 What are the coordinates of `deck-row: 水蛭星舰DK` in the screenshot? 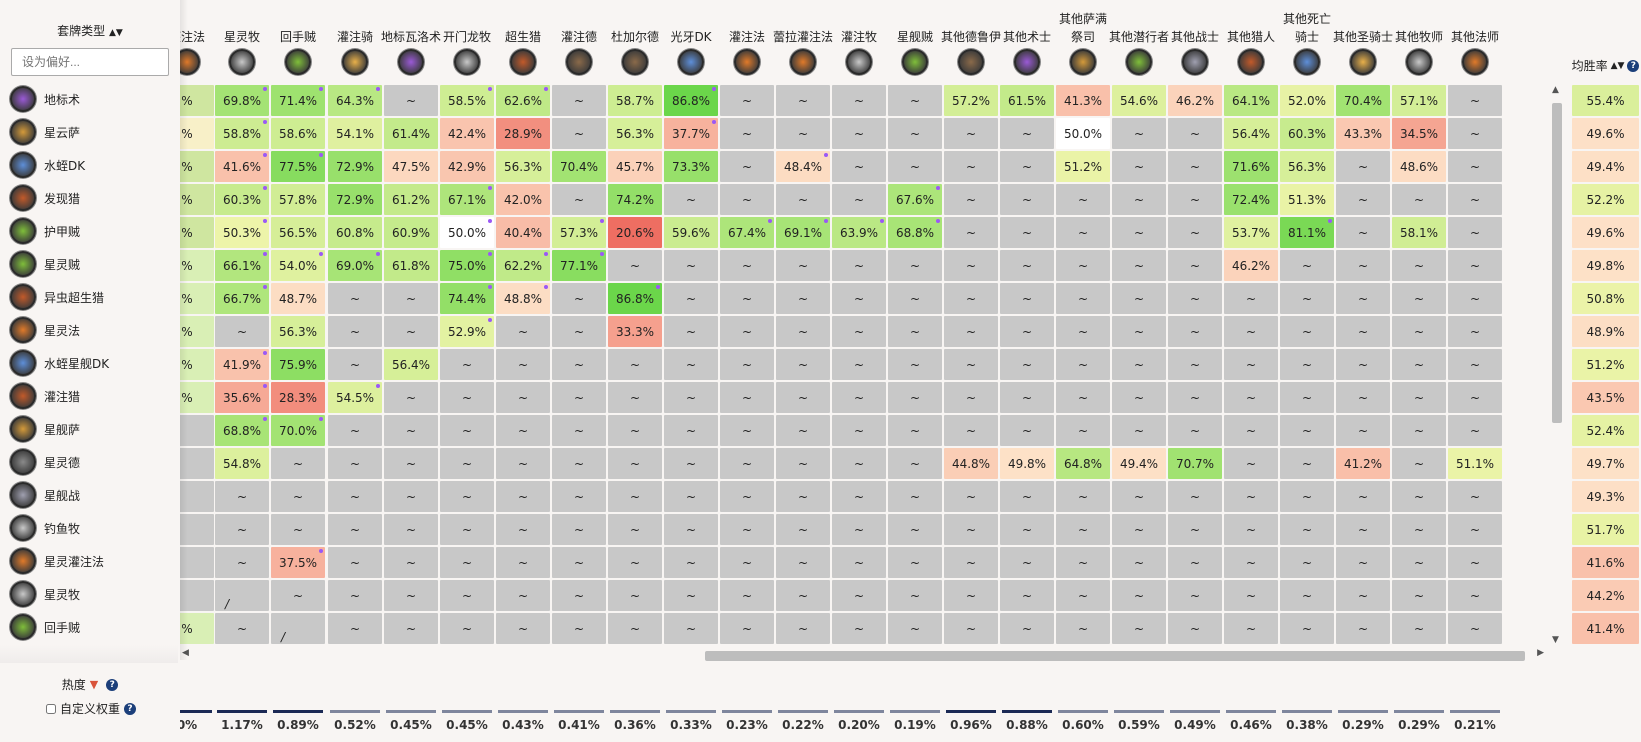 It's located at (92, 363).